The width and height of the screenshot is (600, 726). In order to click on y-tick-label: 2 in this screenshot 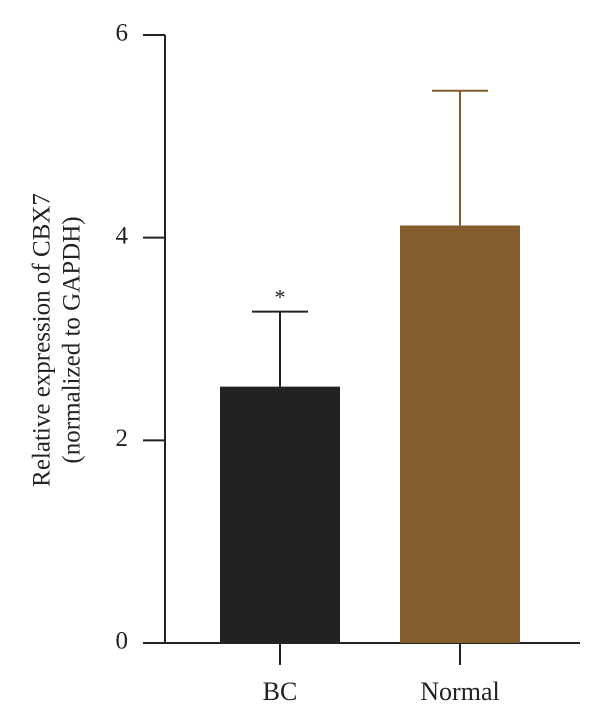, I will do `click(122, 438)`.